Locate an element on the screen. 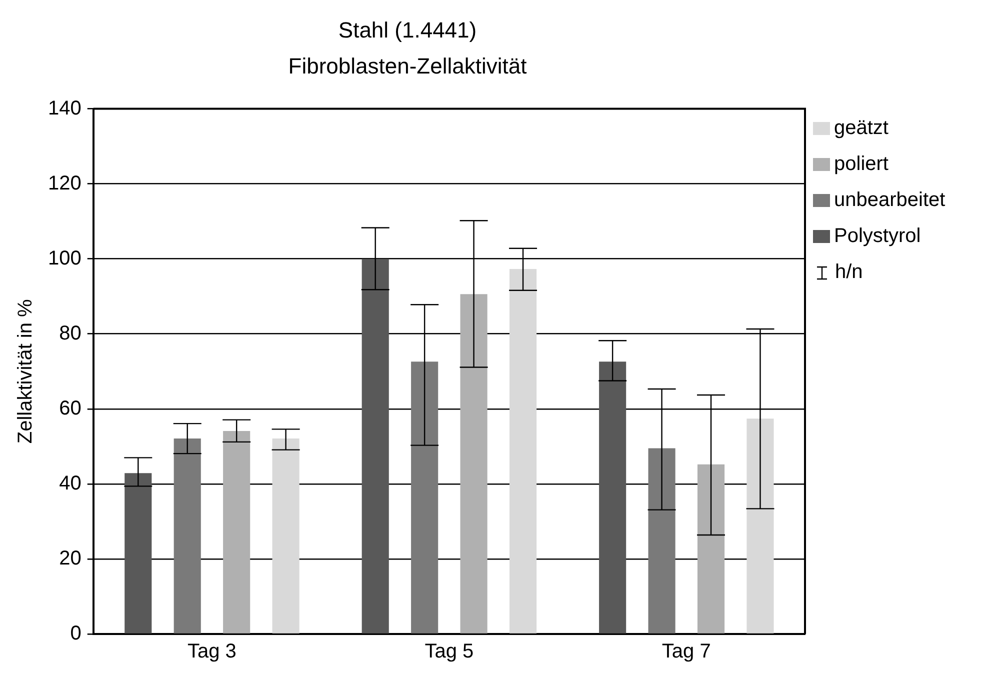 This screenshot has width=981, height=680. legend-label: geätzt is located at coordinates (861, 128).